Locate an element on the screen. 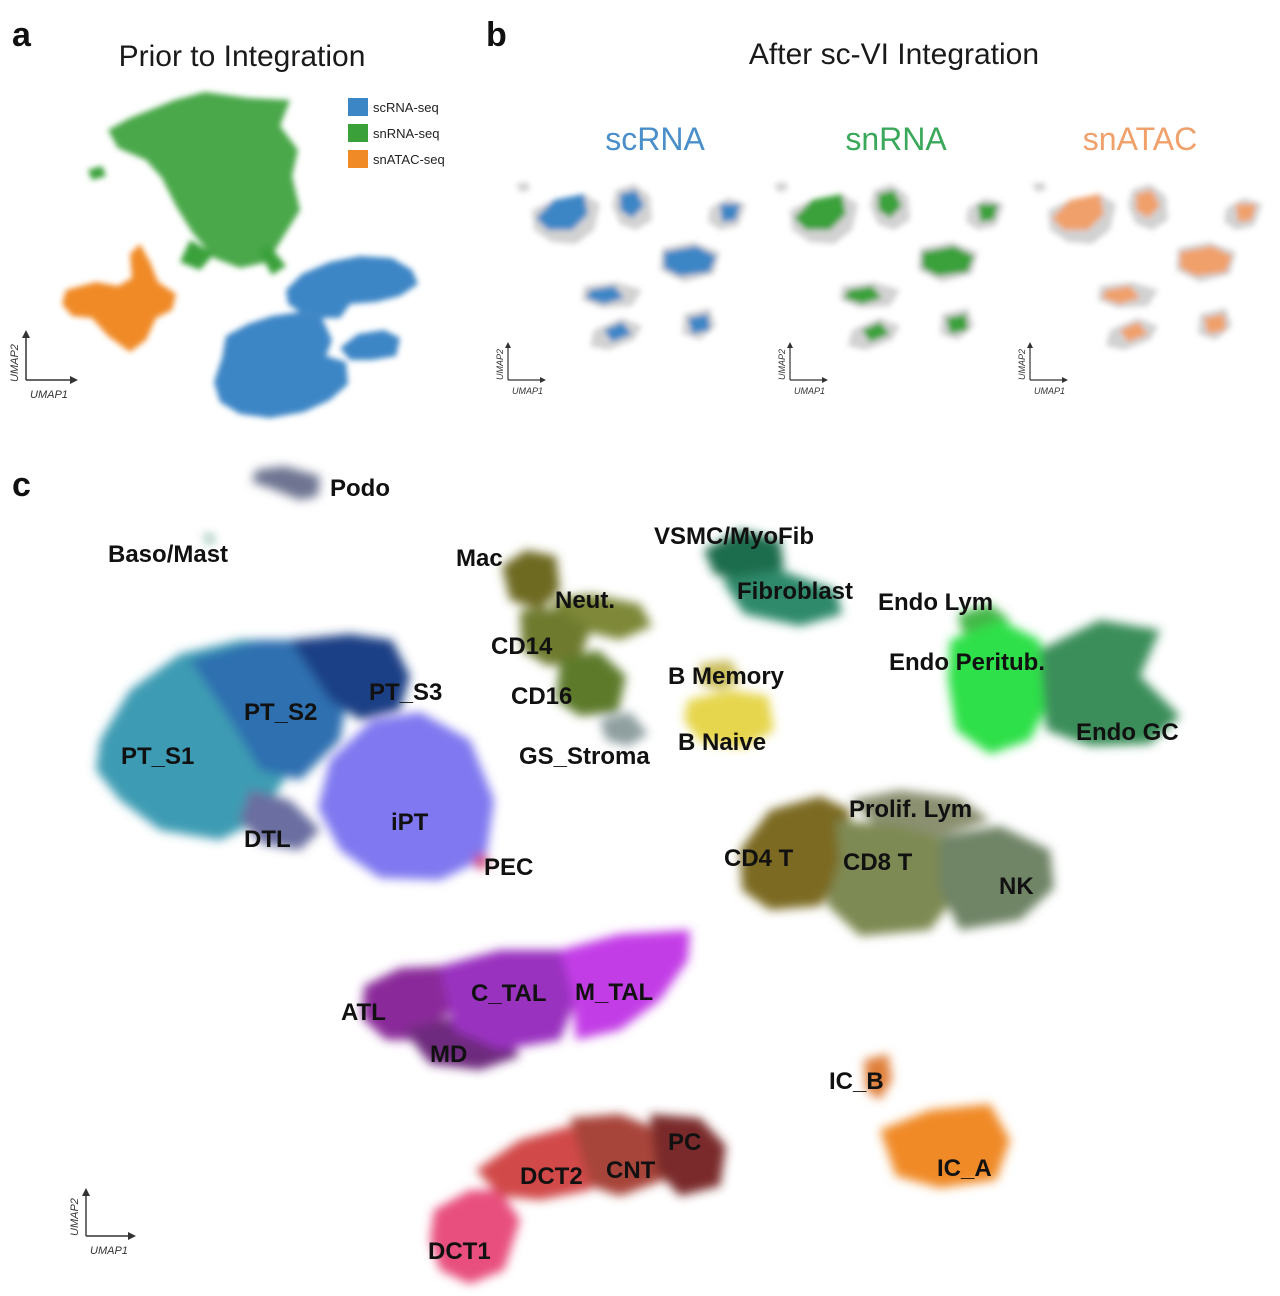 The image size is (1280, 1296). facet-scrna-axes: UMAP1 UMAP2 is located at coordinates (520, 369).